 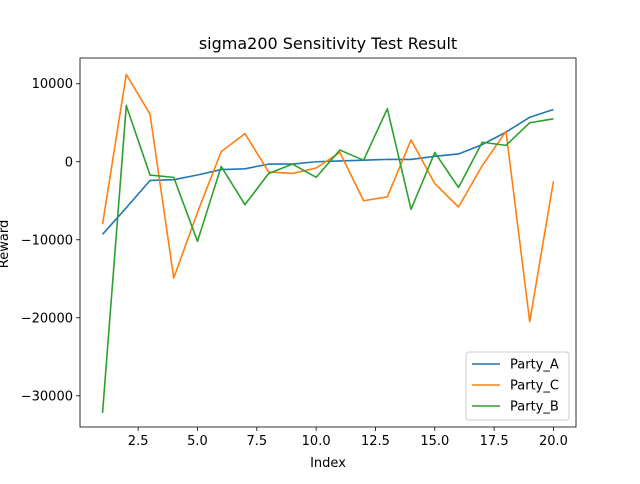 What do you see at coordinates (69, 162) in the screenshot?
I see `y-tick-label: 0` at bounding box center [69, 162].